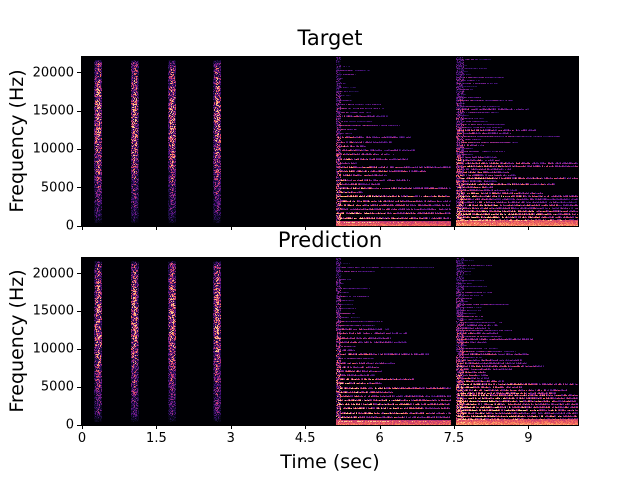  Describe the element at coordinates (156, 438) in the screenshot. I see `x-tick-label: 1.5` at that location.